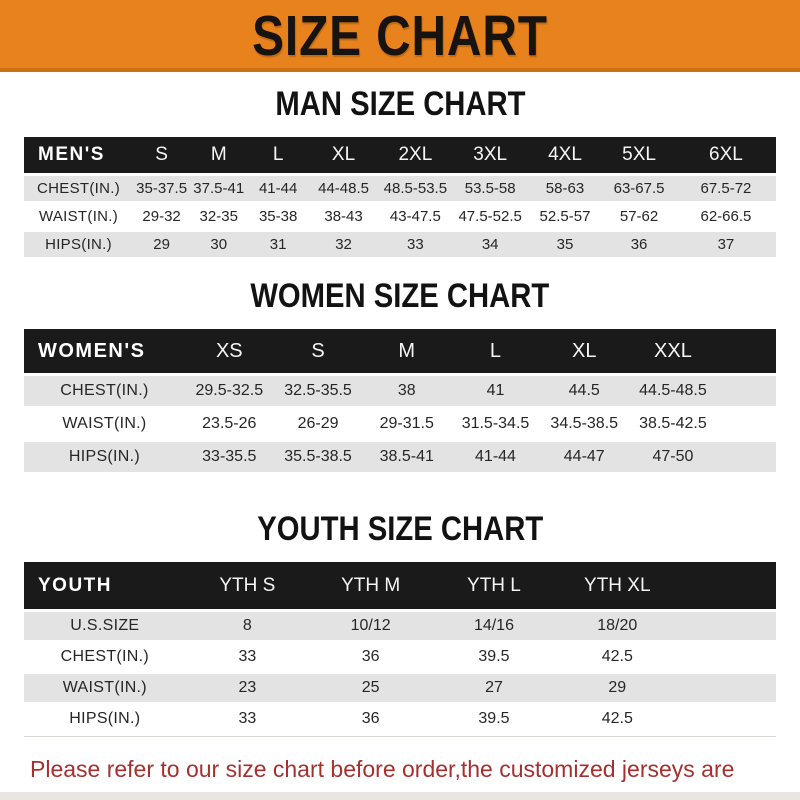  Describe the element at coordinates (343, 244) in the screenshot. I see `size-value-cell: 32` at that location.